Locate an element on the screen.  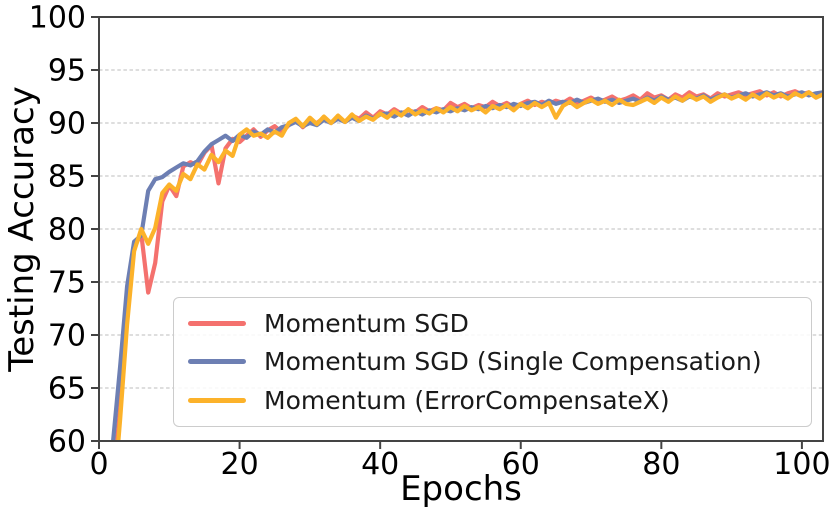
y-tick-label-85: 85 is located at coordinates (67, 177).